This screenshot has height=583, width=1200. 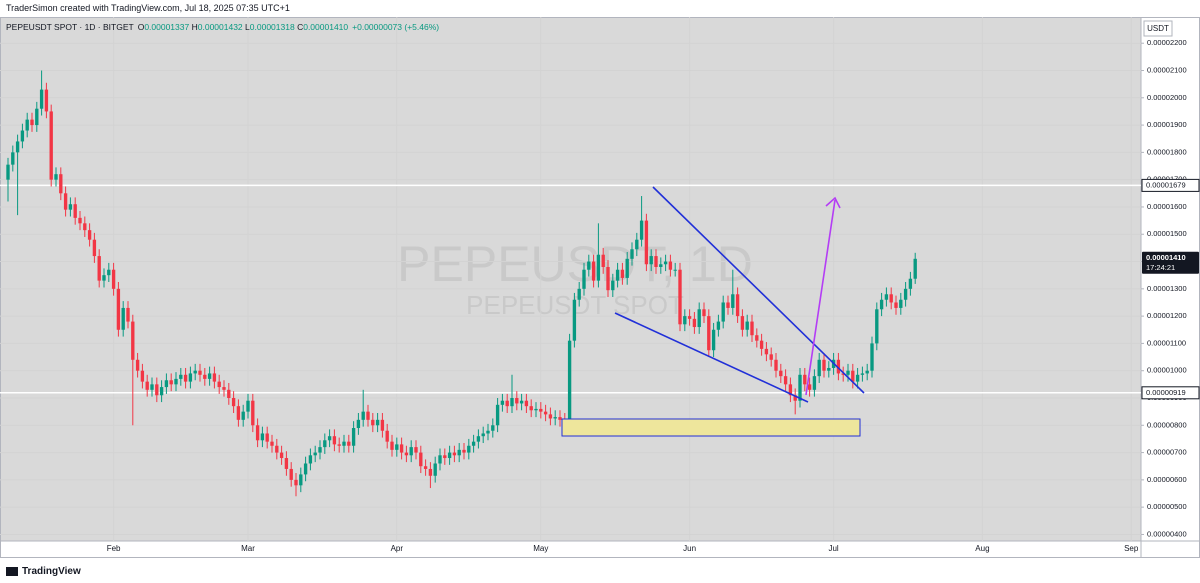 I want to click on ohlc-value: 0.00001432, so click(x=220, y=27).